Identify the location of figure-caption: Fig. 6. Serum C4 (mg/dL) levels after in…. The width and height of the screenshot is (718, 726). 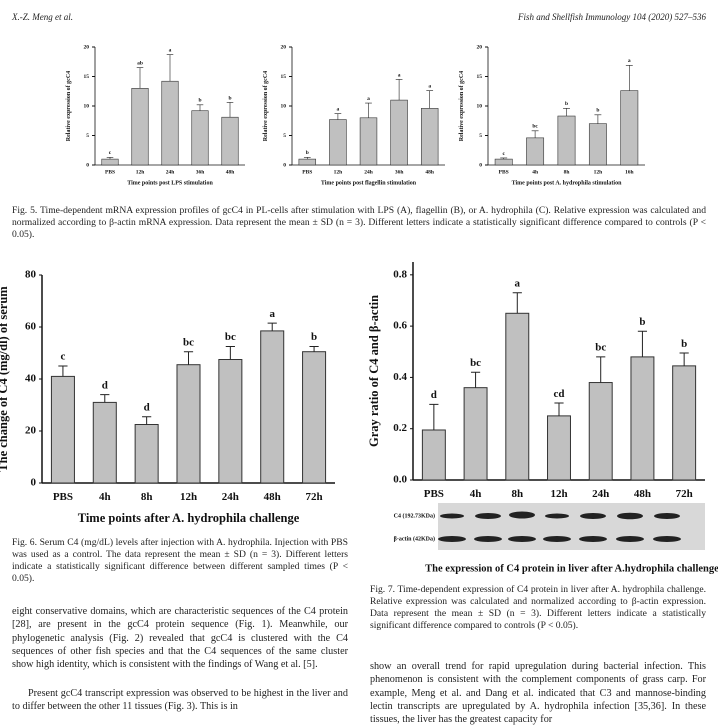
(180, 560).